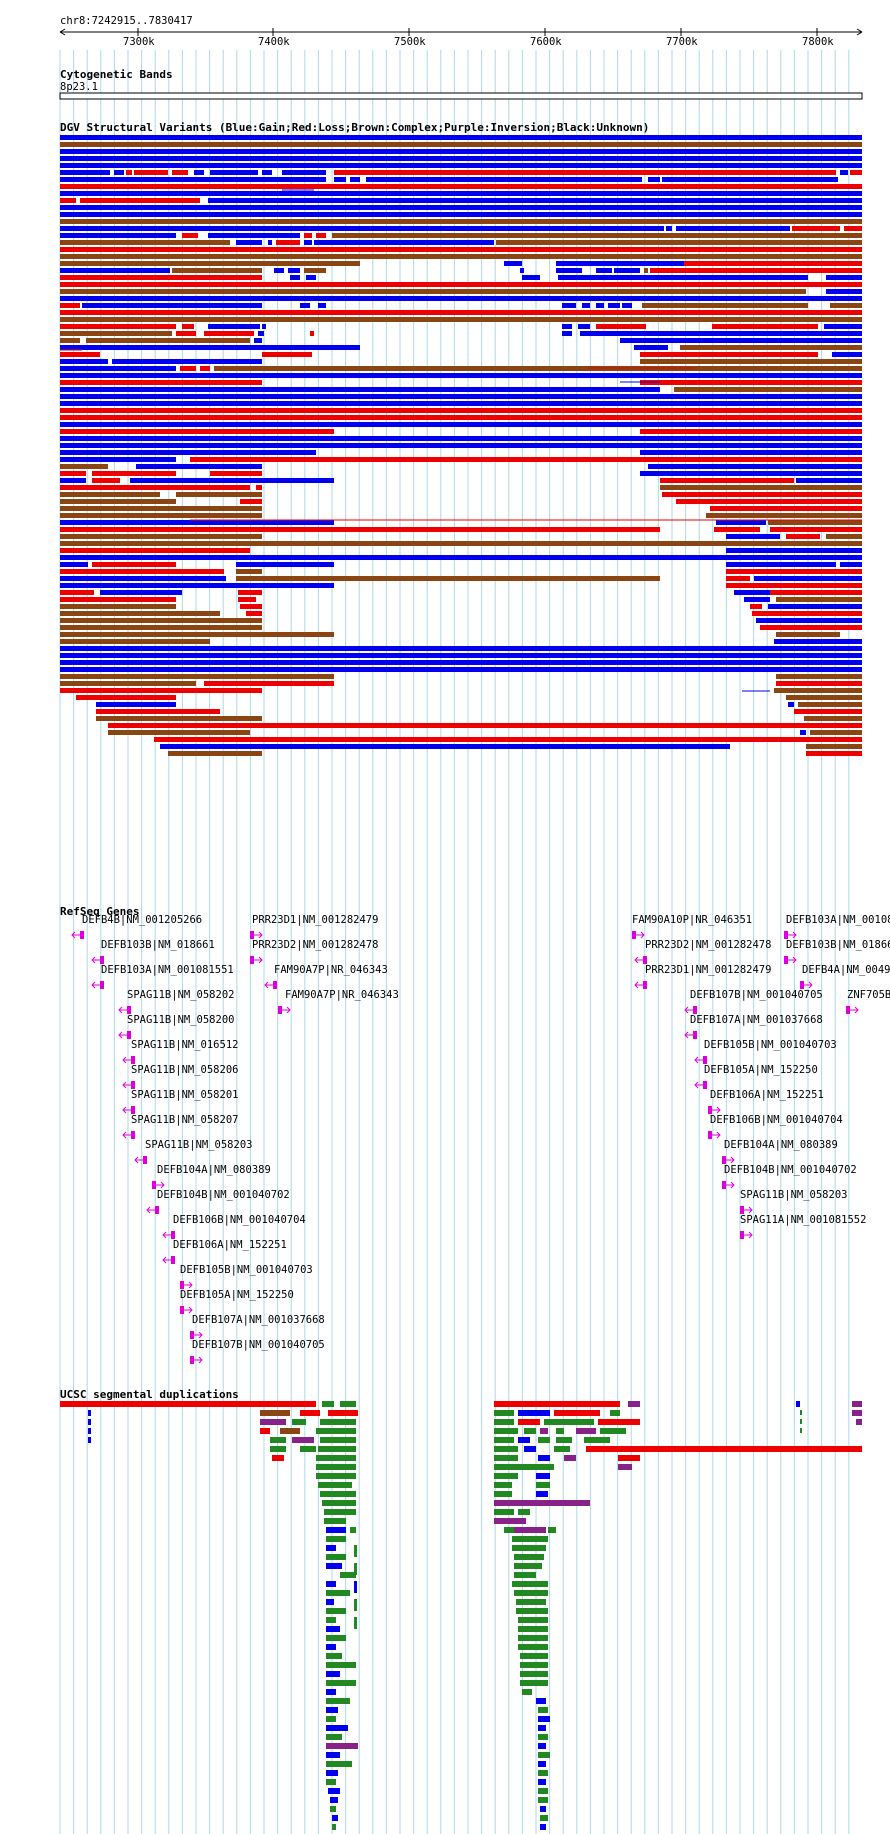 Image resolution: width=890 pixels, height=1834 pixels. What do you see at coordinates (342, 995) in the screenshot?
I see `gene-label: FAM90A7P|NR_046343` at bounding box center [342, 995].